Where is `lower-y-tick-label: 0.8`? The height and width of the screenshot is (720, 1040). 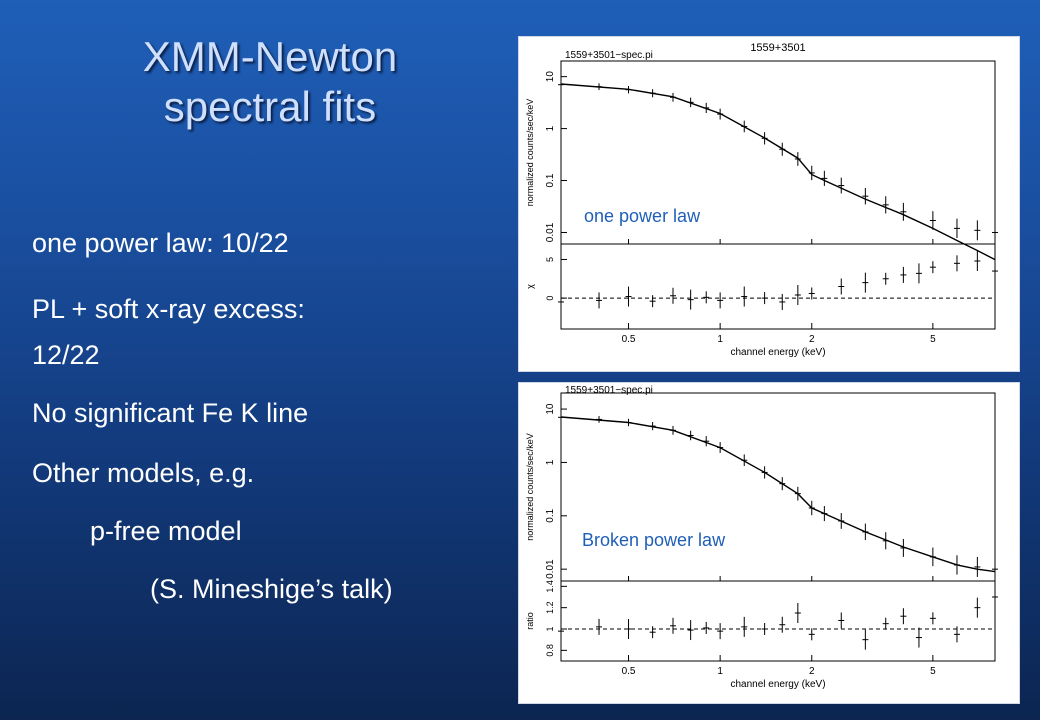 lower-y-tick-label: 0.8 is located at coordinates (550, 650).